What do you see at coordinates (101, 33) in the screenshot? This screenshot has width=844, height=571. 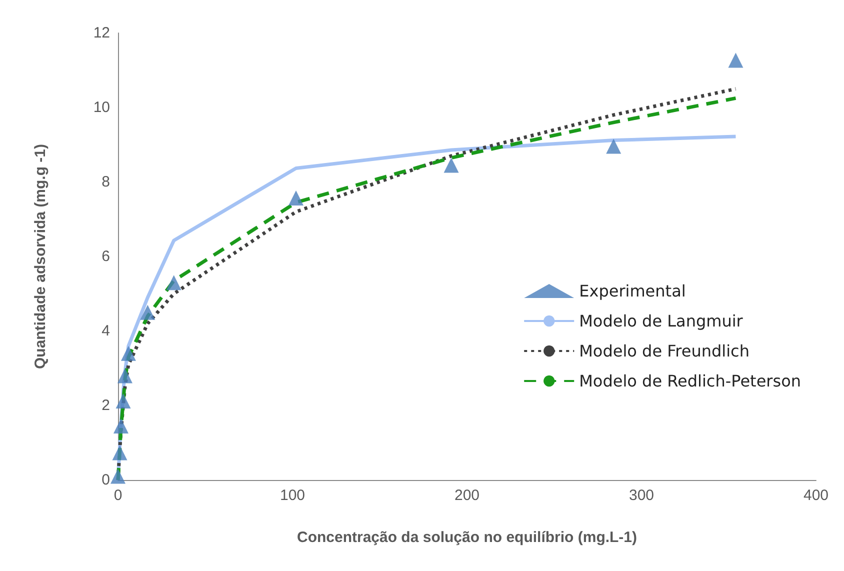 I see `y-tick-label: 12` at bounding box center [101, 33].